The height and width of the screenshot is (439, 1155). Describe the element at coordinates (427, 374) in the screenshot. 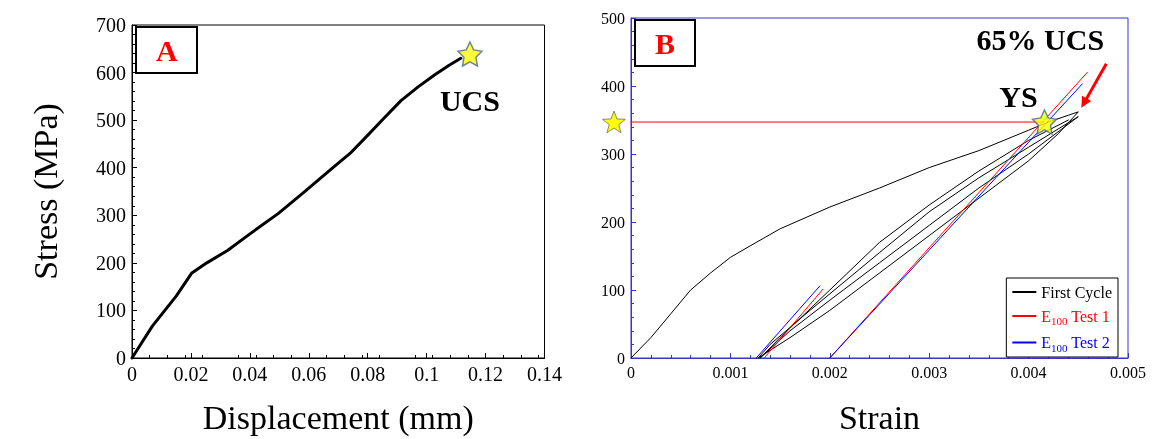

I see `x-tick-label: 0.1` at that location.